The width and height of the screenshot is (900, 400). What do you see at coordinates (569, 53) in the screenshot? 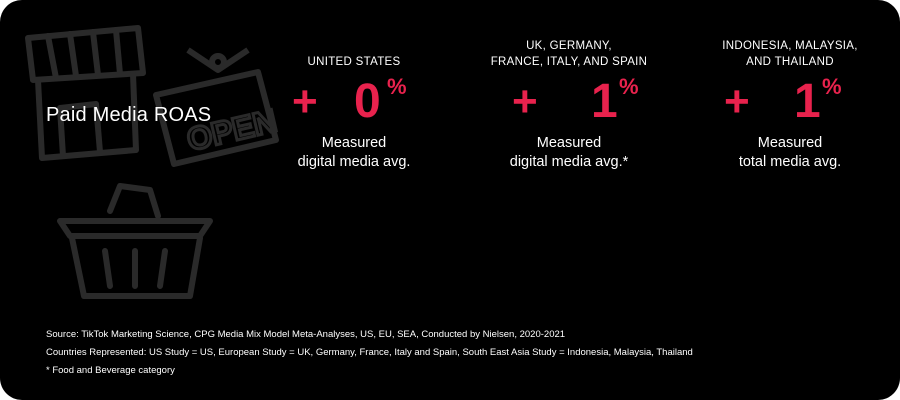
I see `region-label: UK, GERMANY, FRANCE, ITALY, AND SPAIN` at bounding box center [569, 53].